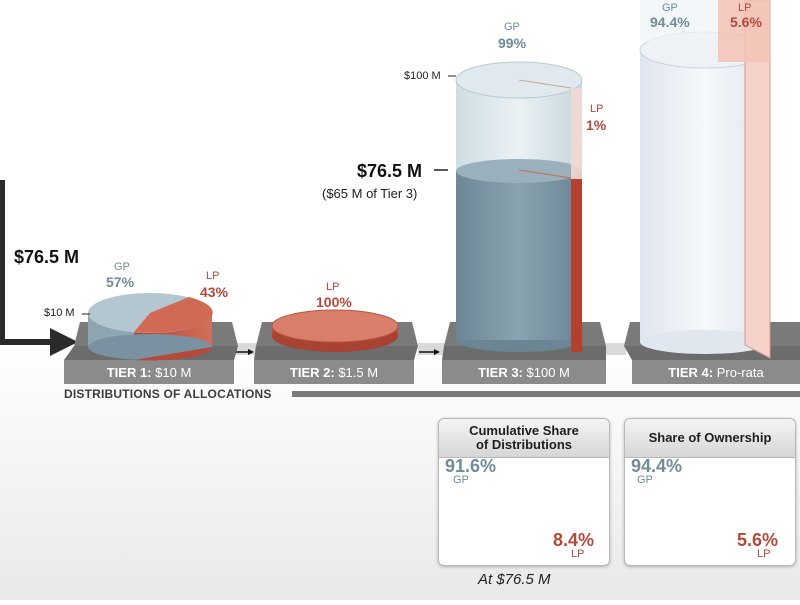 This screenshot has height=605, width=800. I want to click on tier1-tick-label: $10 M, so click(59, 313).